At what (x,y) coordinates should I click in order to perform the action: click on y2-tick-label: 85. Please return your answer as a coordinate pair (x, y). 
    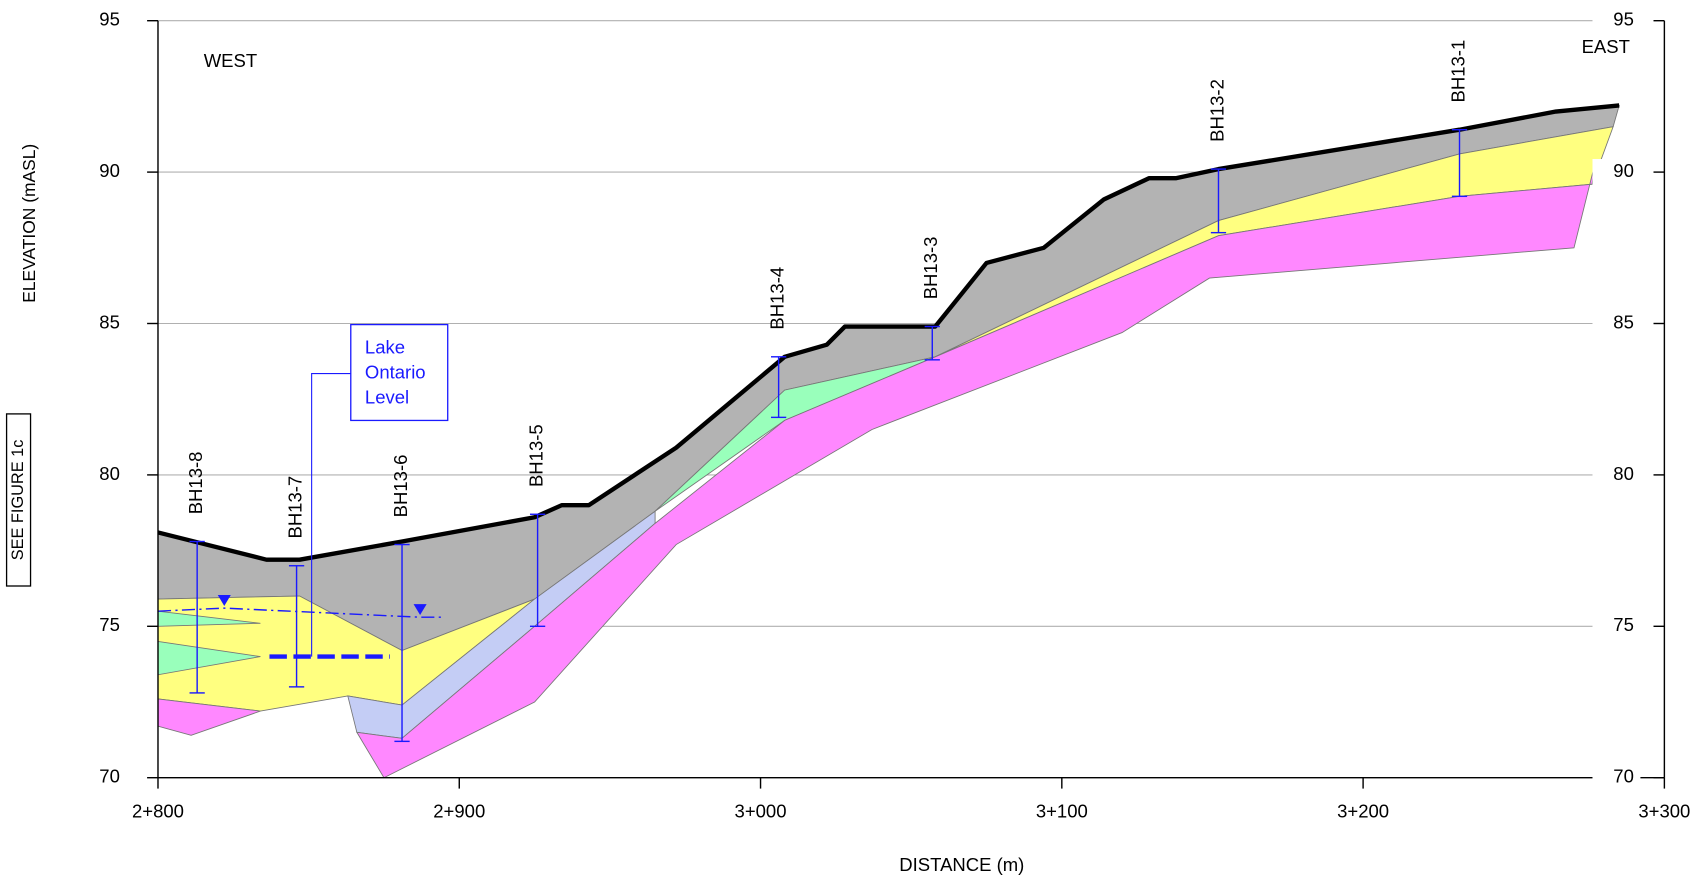
    Looking at the image, I should click on (1623, 321).